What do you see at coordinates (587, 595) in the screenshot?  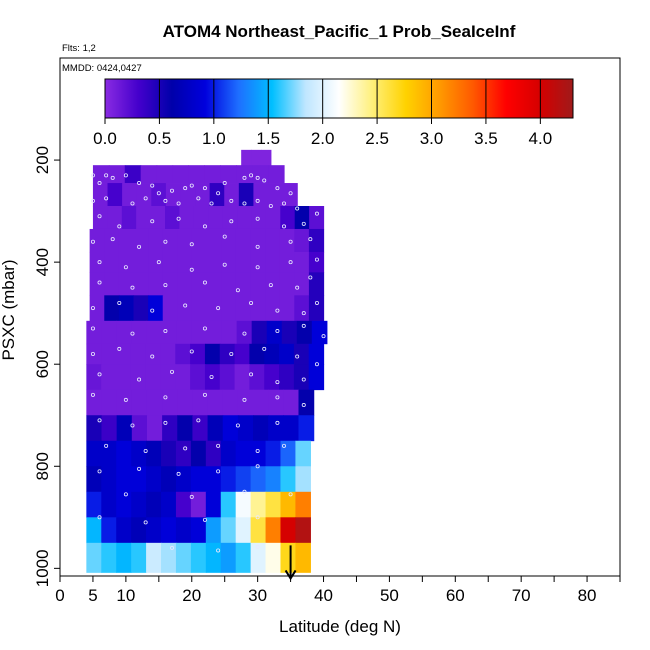 I see `x-tick-label: 80` at bounding box center [587, 595].